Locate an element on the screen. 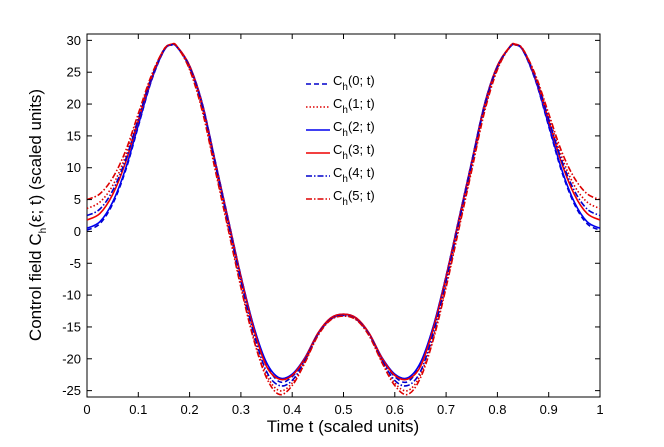 Image resolution: width=664 pixels, height=447 pixels. y-tick-label: -10 is located at coordinates (71, 295).